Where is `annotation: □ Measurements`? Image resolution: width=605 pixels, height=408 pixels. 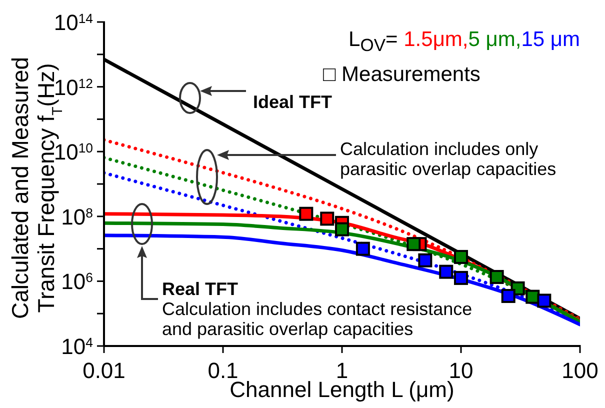 annotation: □ Measurements is located at coordinates (401, 74).